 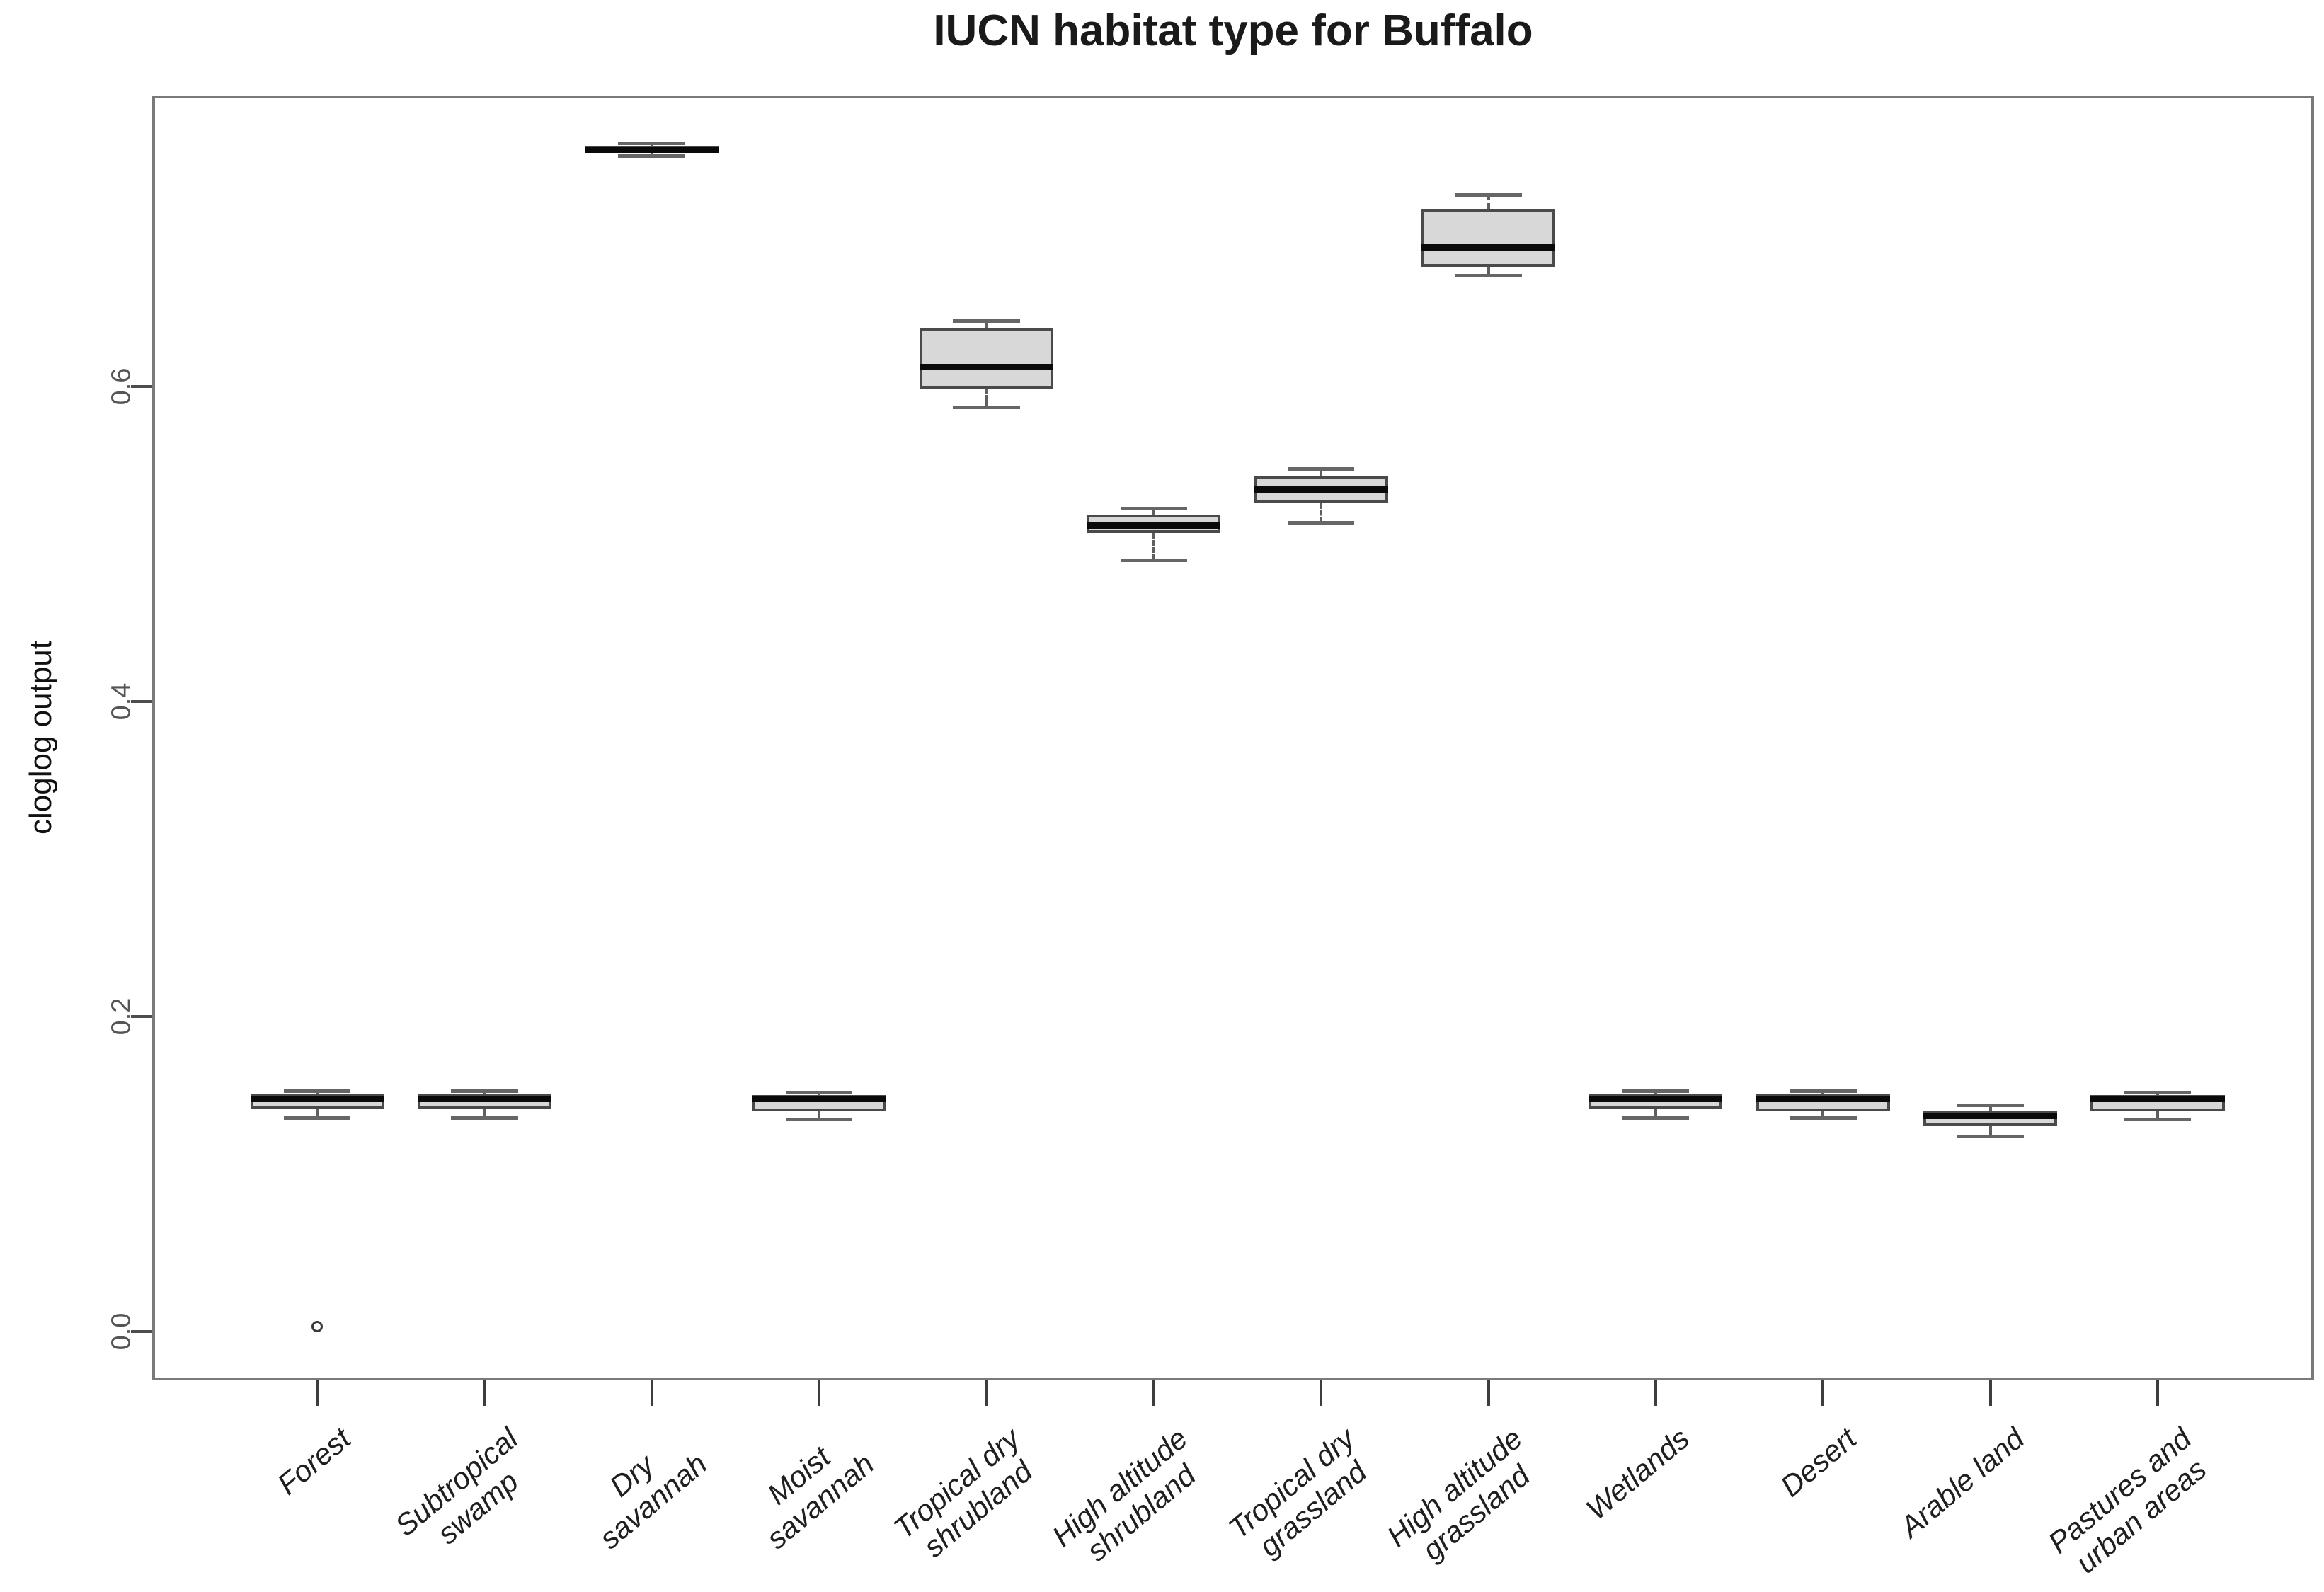 What do you see at coordinates (317, 1327) in the screenshot?
I see `outlier-point` at bounding box center [317, 1327].